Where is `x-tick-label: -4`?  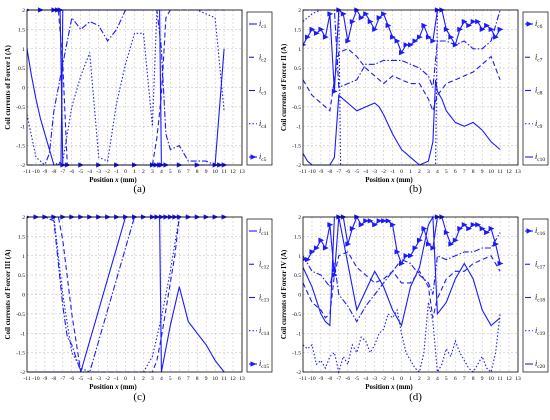
x-tick-label: -4 is located at coordinates (89, 379).